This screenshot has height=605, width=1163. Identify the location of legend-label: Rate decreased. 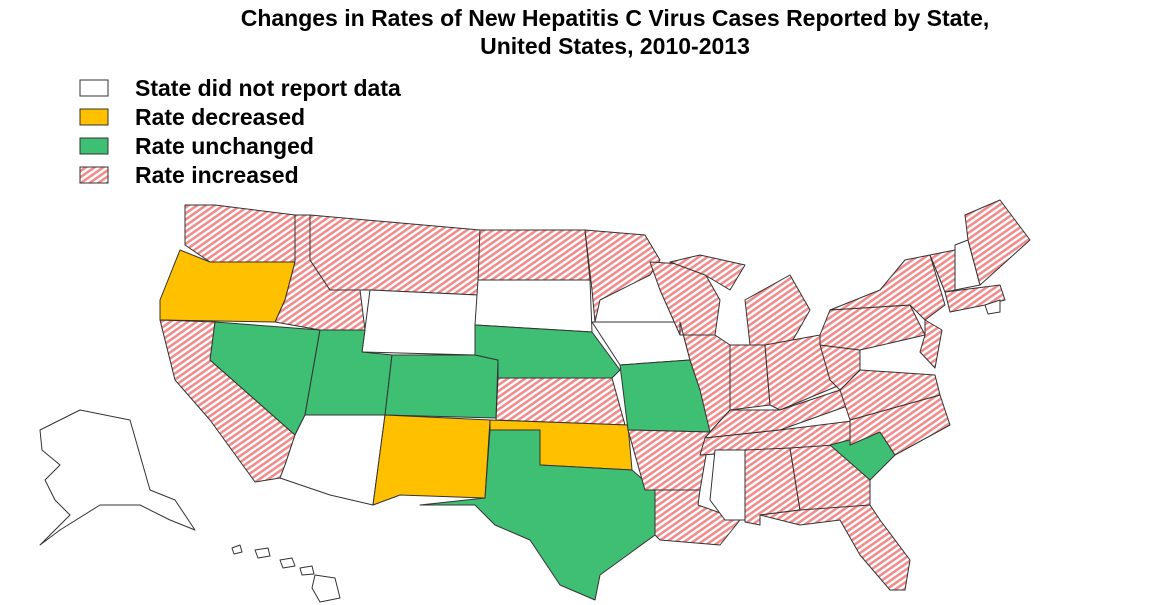
(220, 117).